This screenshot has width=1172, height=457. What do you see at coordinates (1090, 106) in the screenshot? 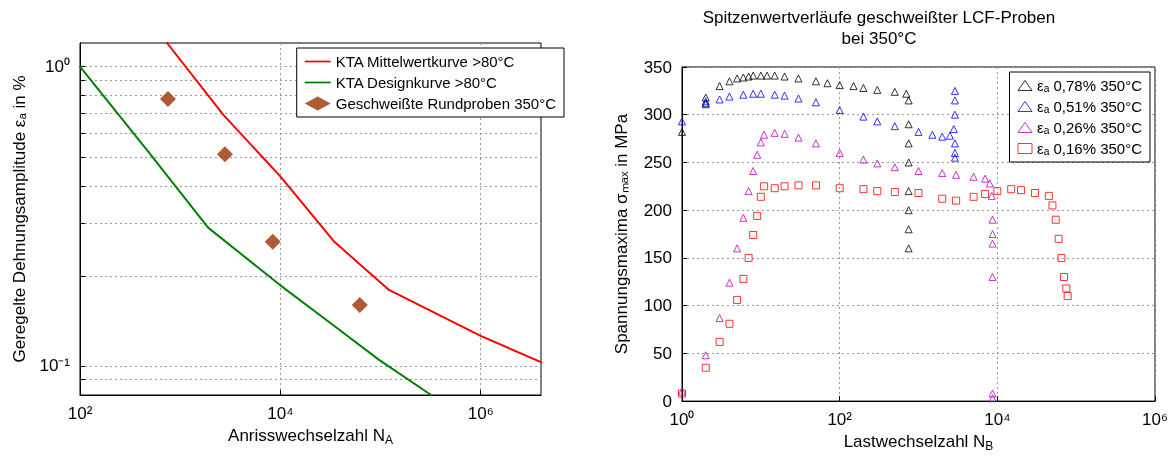
I see `legend-label: εₐ 0,51% 350°C` at bounding box center [1090, 106].